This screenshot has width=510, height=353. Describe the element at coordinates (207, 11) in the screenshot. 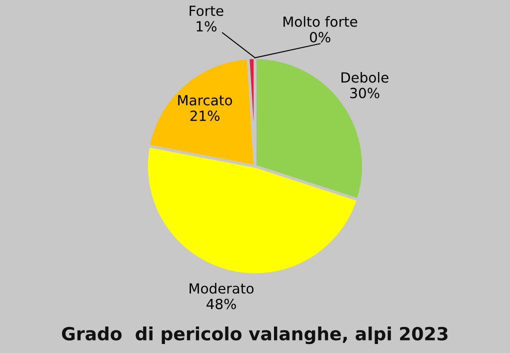

I see `slice-label: Forte` at that location.